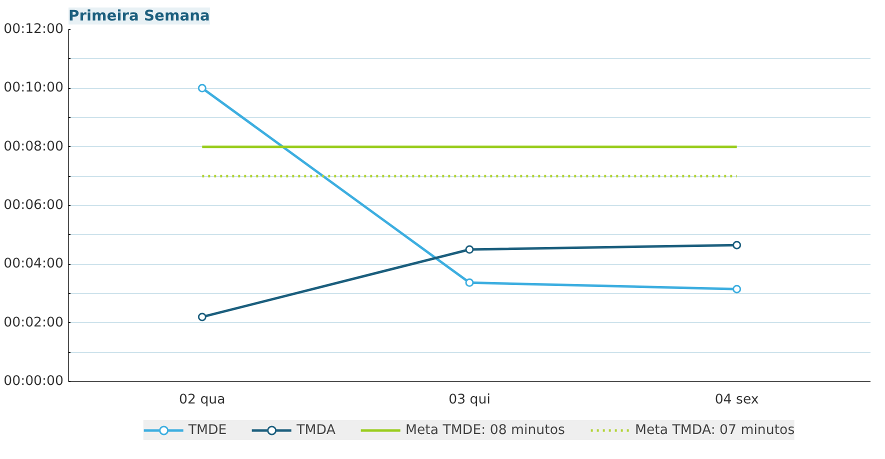  I want to click on chart-title: Primeira Semana, so click(139, 16).